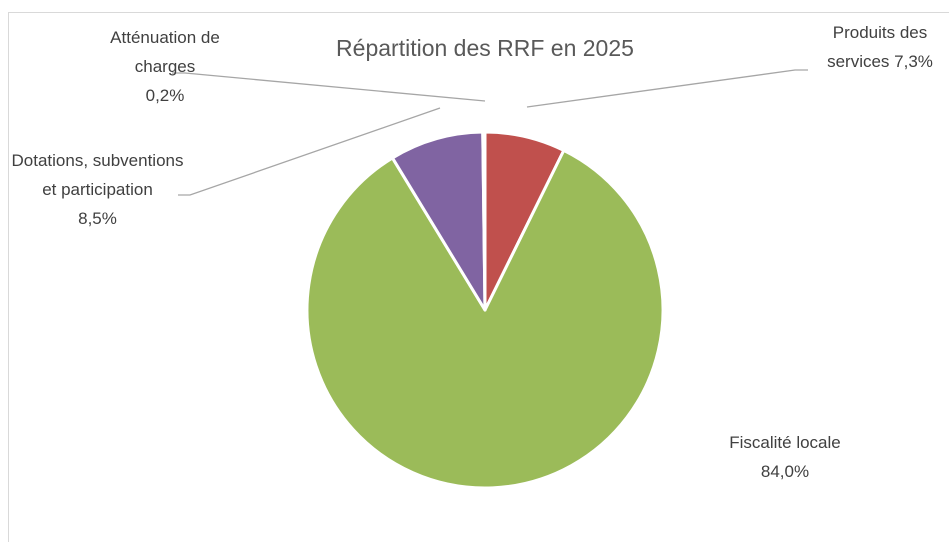  What do you see at coordinates (785, 442) in the screenshot?
I see `category-label: Fiscalité locale` at bounding box center [785, 442].